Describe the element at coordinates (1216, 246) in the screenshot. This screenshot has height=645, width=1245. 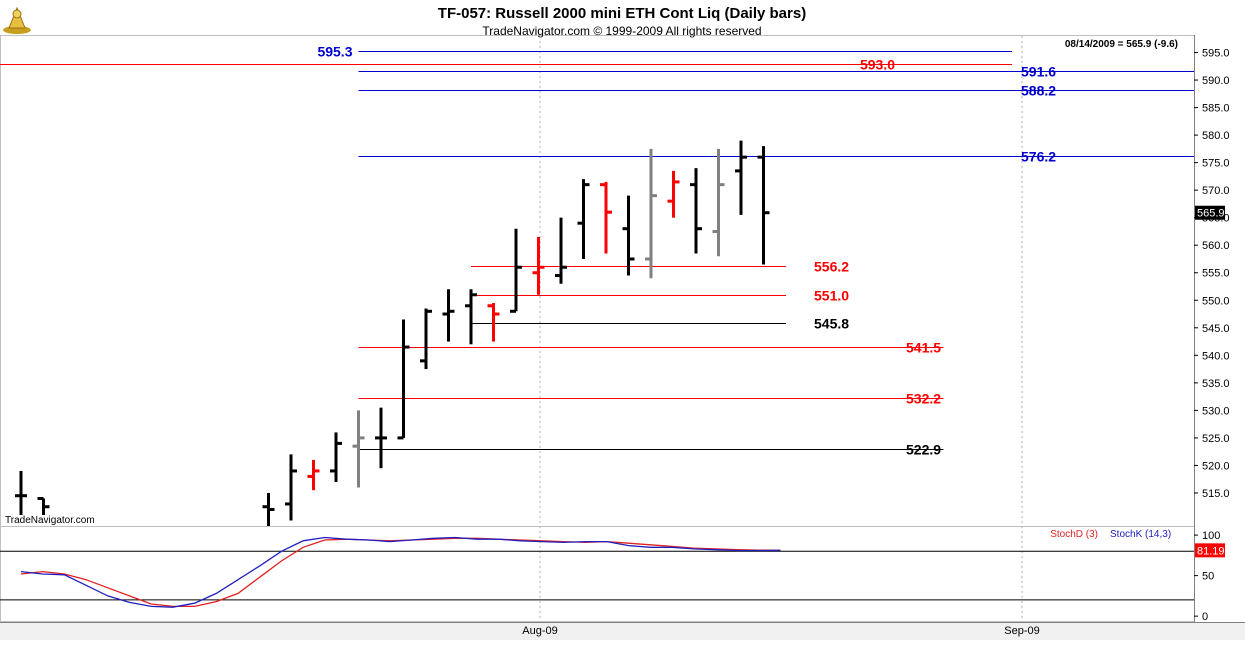
I see `price-tick-label: 560.0` at that location.